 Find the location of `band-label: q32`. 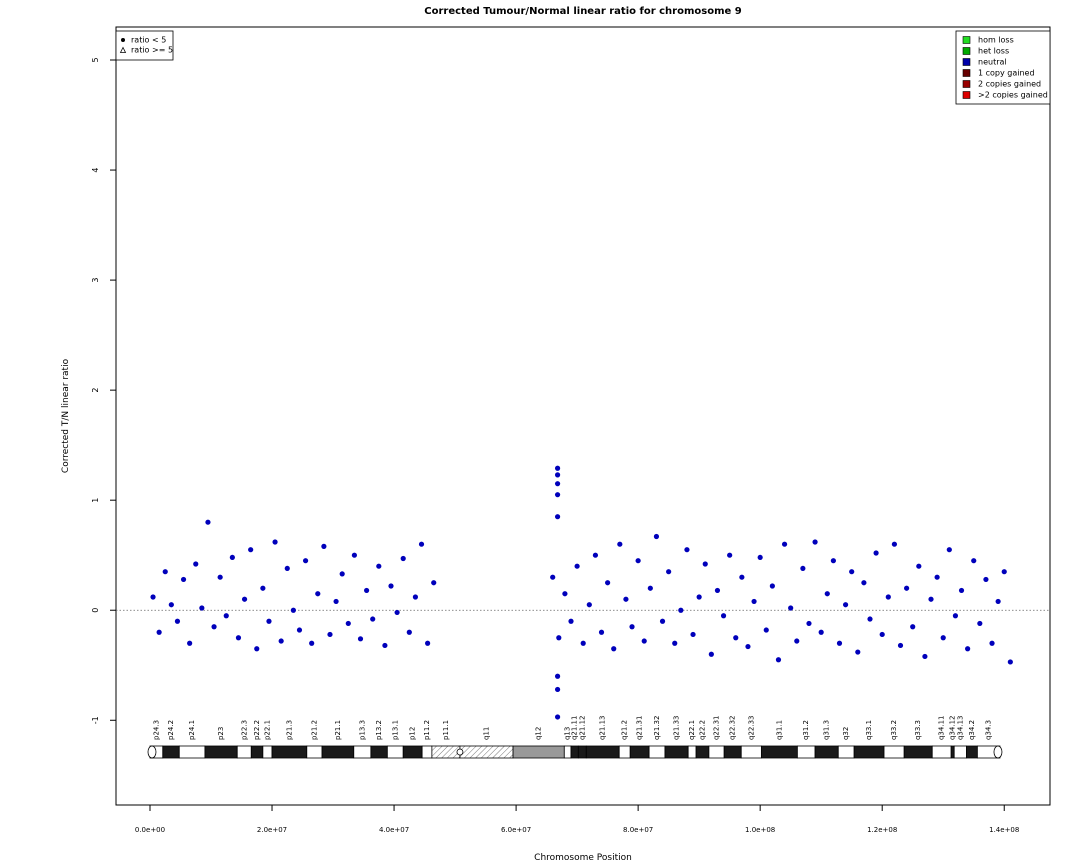

band-label: q32 is located at coordinates (846, 733).